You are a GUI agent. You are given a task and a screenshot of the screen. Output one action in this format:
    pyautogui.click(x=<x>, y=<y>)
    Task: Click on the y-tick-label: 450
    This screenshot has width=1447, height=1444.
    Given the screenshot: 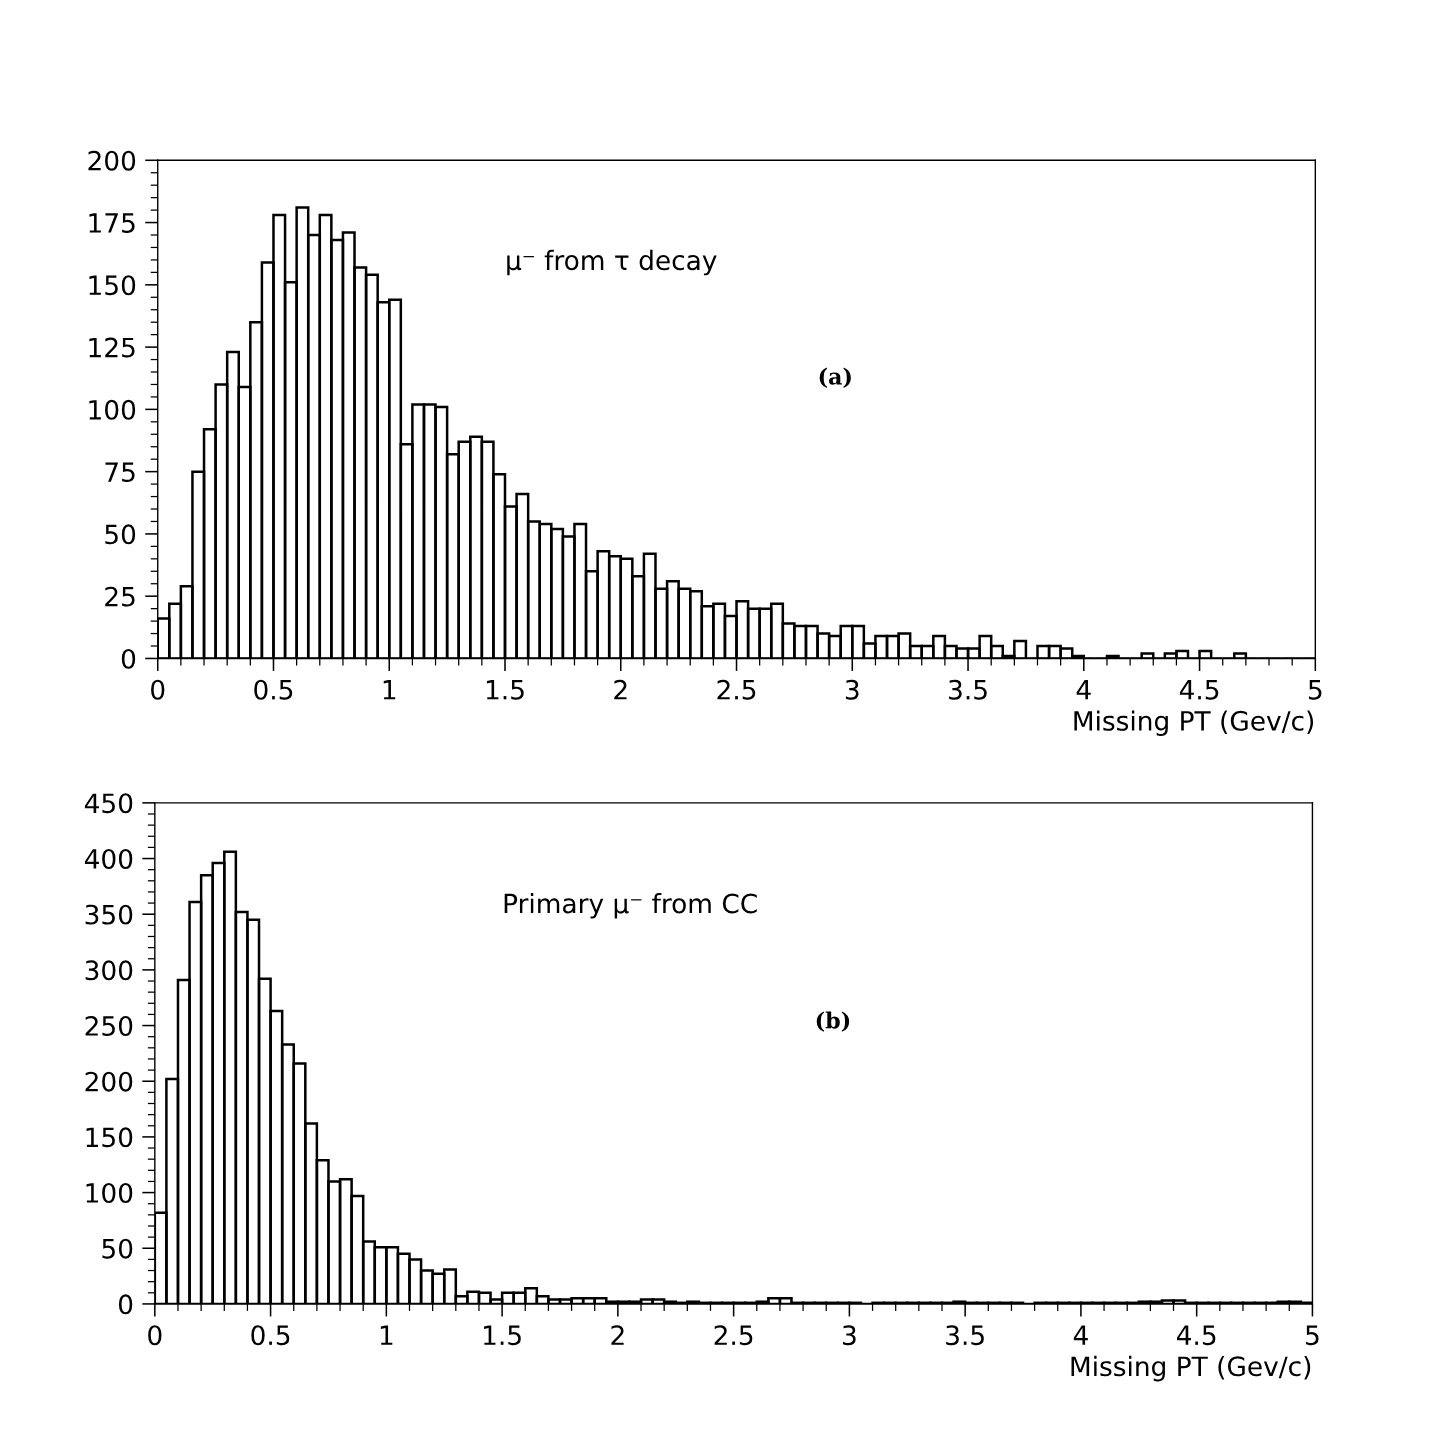 What is the action you would take?
    pyautogui.click(x=108, y=803)
    